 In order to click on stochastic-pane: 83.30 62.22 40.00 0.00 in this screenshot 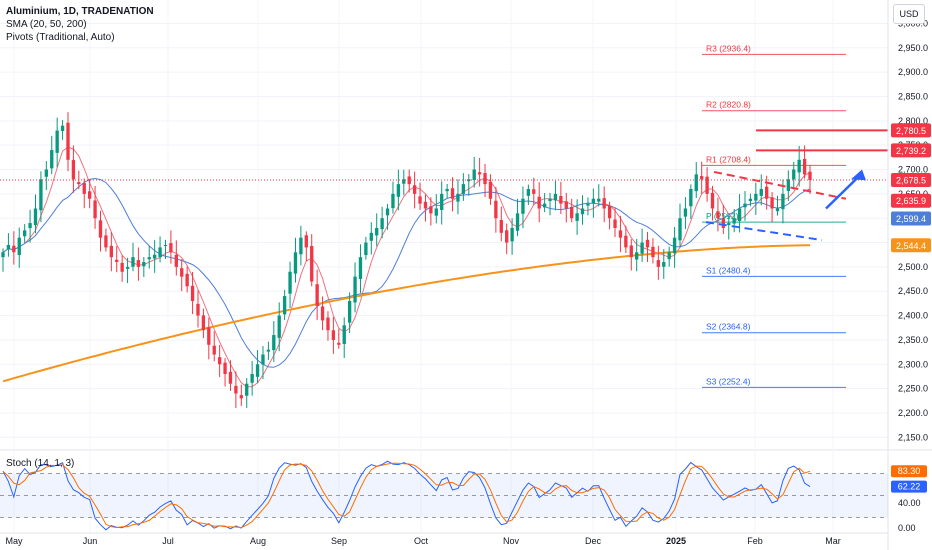, I will do `click(463, 496)`.